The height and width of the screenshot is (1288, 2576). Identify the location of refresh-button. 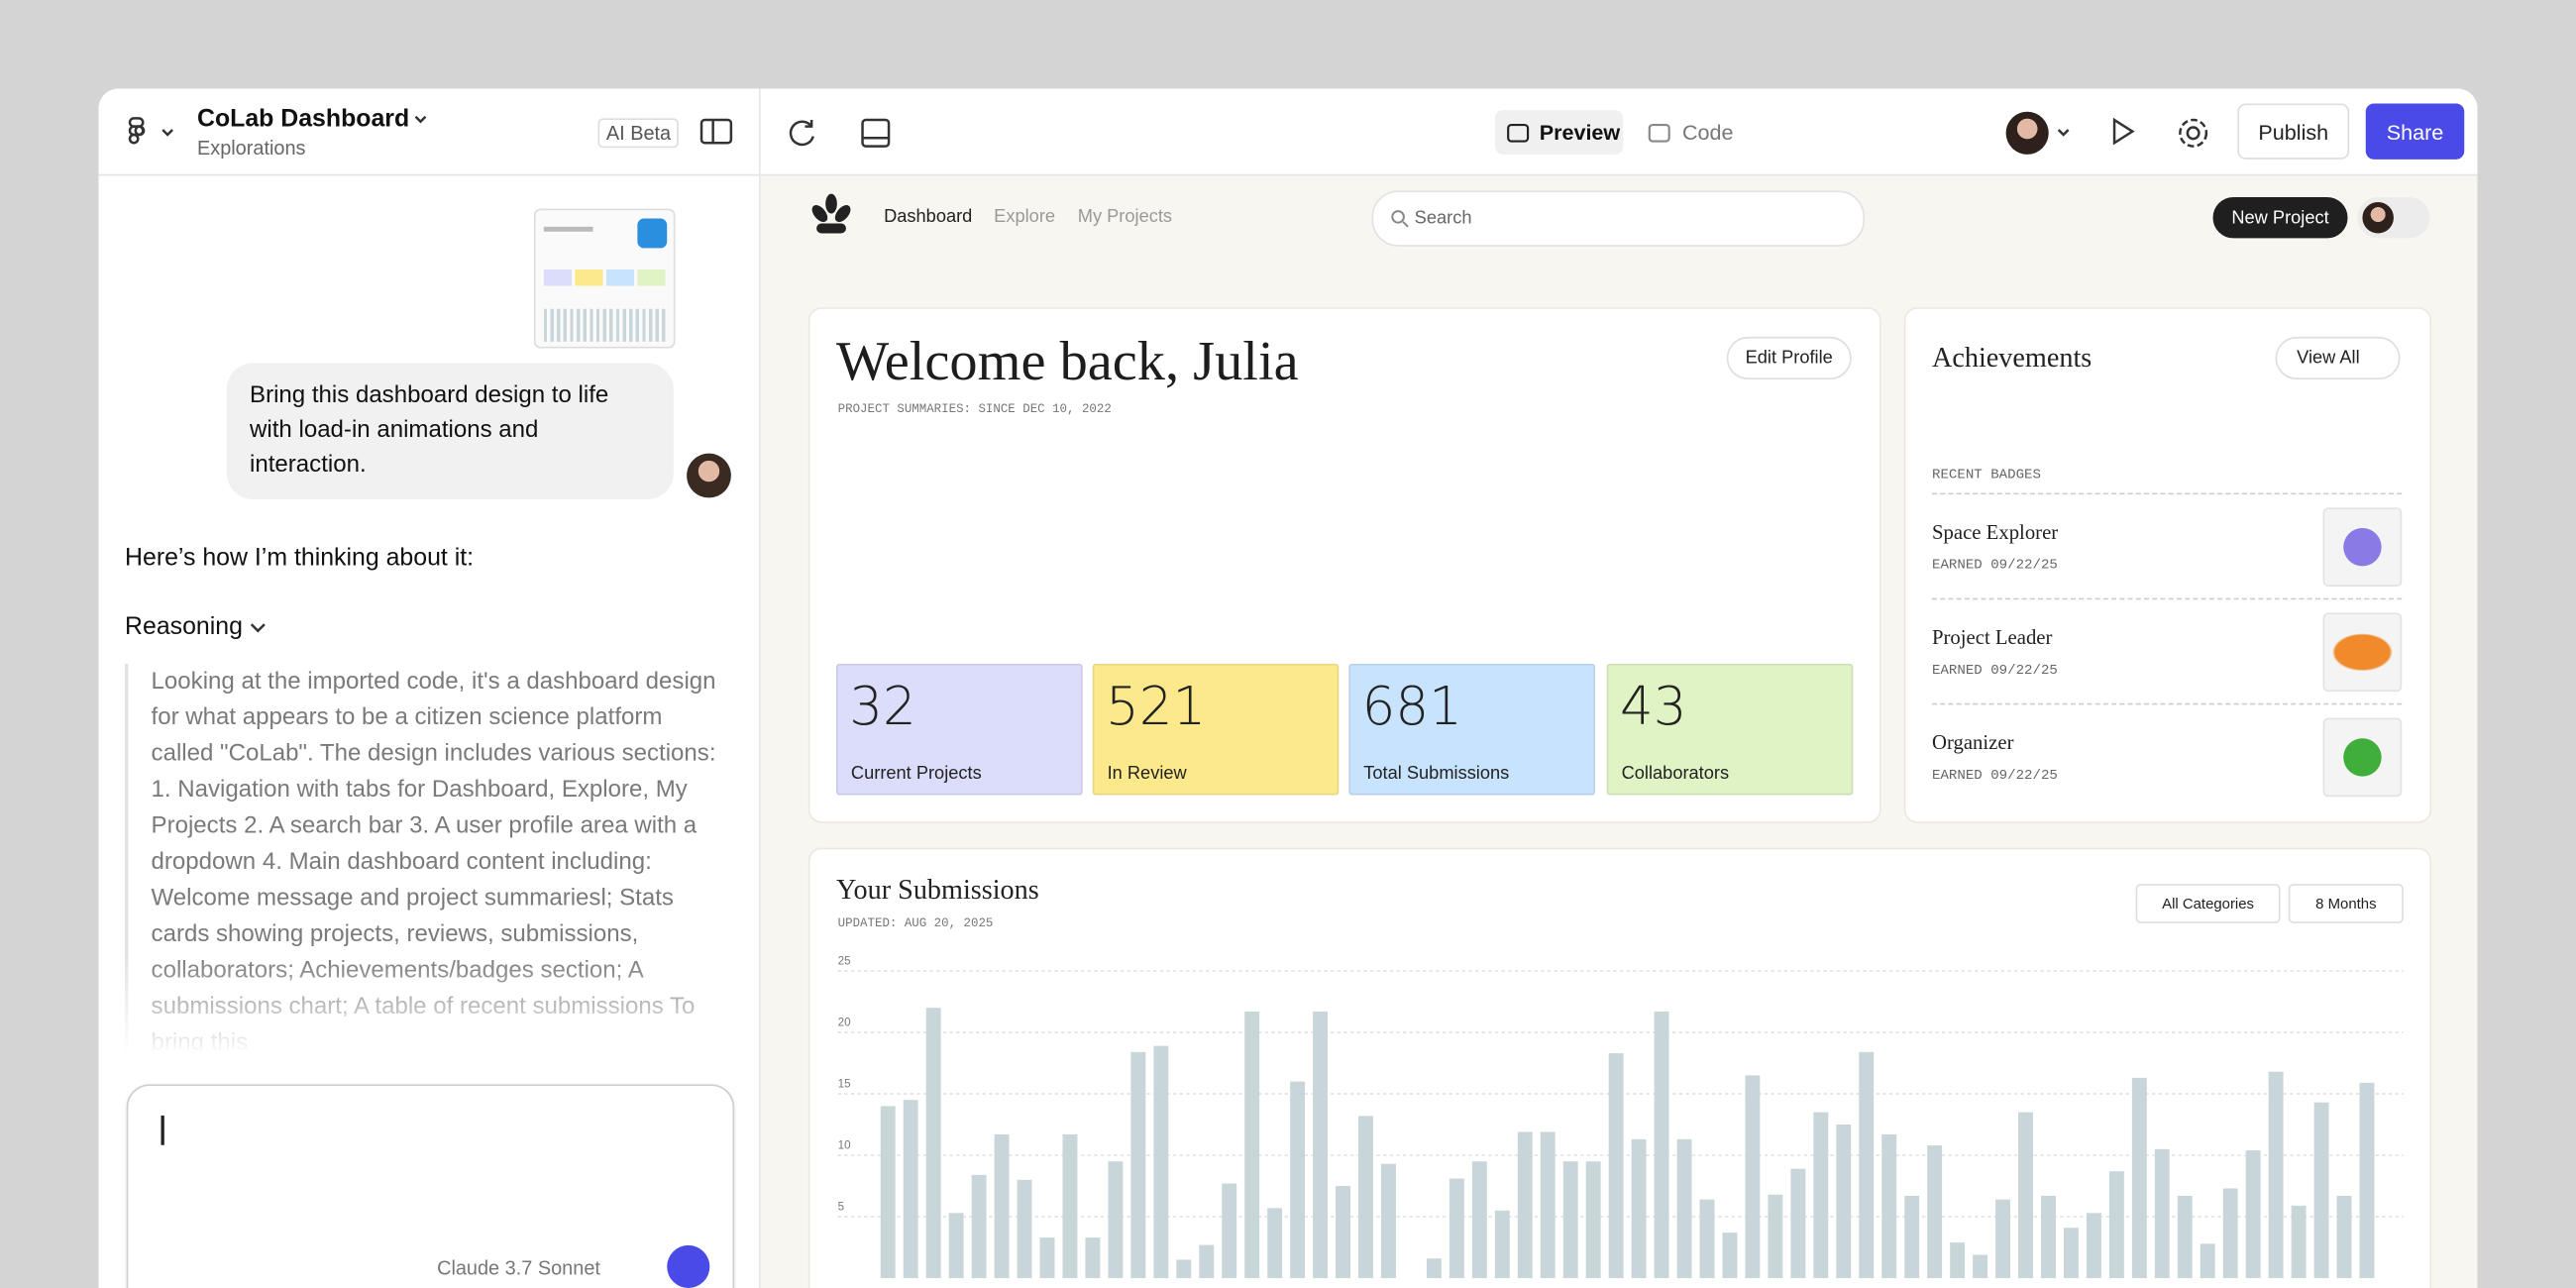
(803, 133).